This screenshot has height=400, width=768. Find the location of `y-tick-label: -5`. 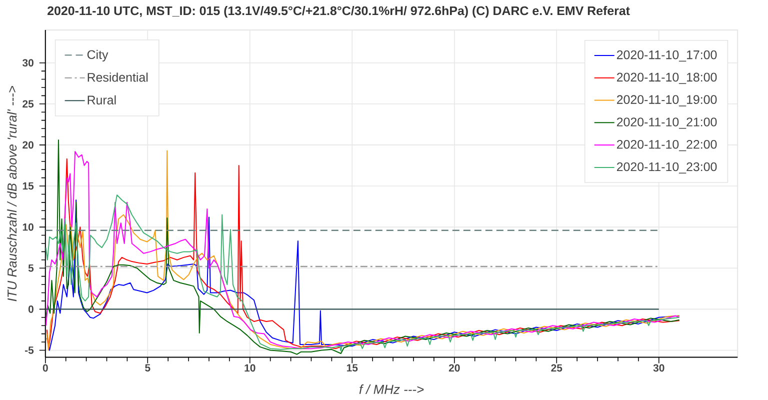

y-tick-label: -5 is located at coordinates (29, 350).